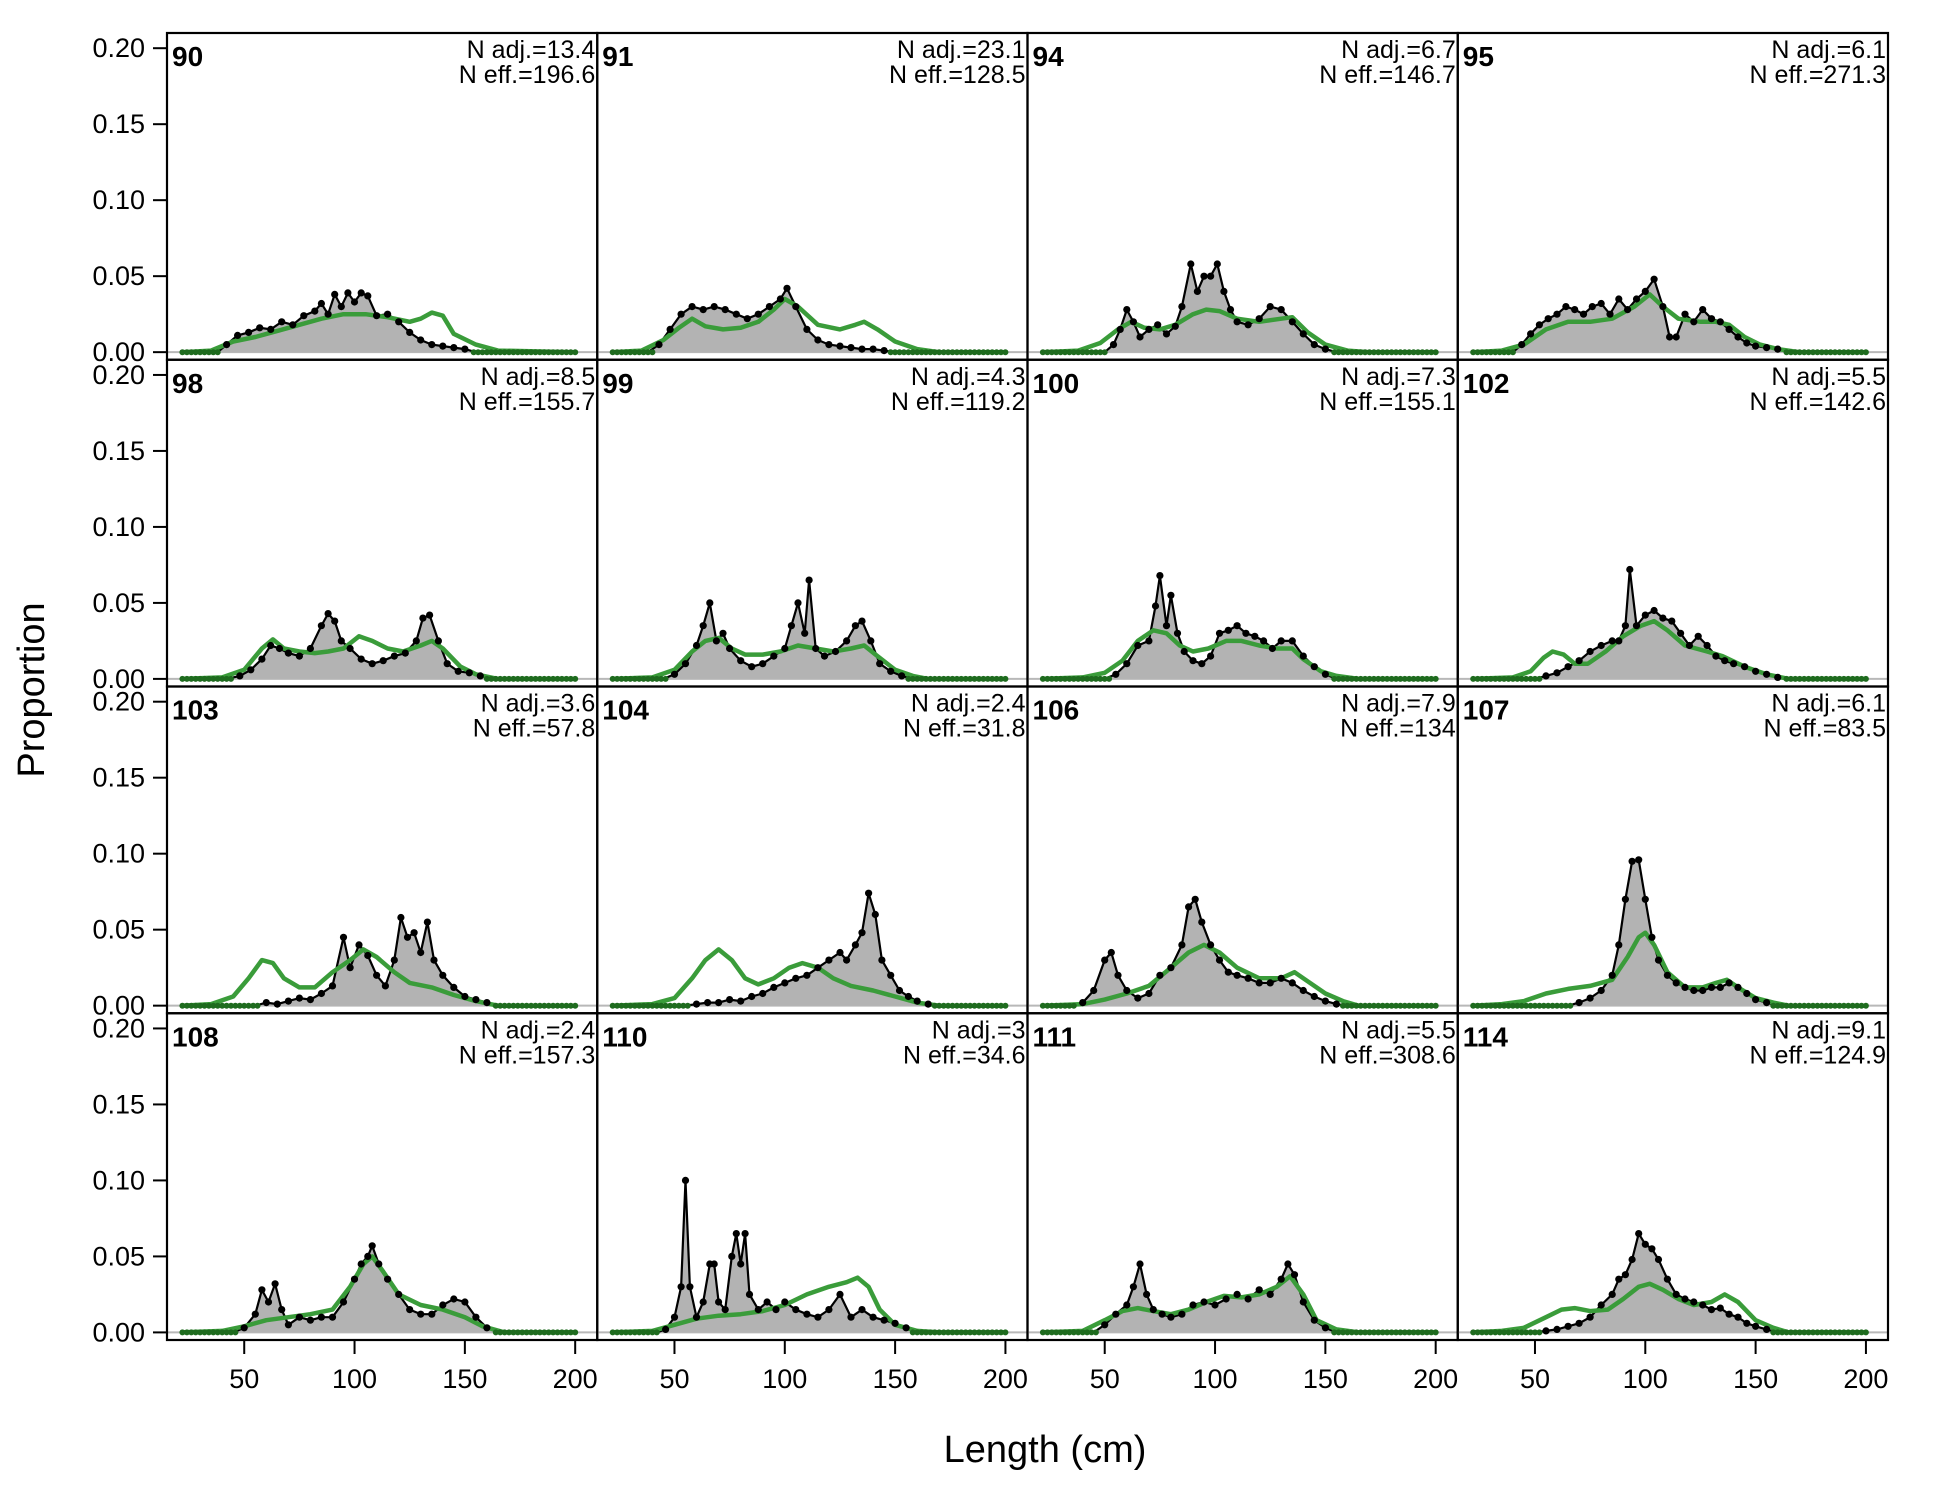  Describe the element at coordinates (1242, 1177) in the screenshot. I see `panel-111: 111 N adj.=5.5N eff.=308.6` at that location.